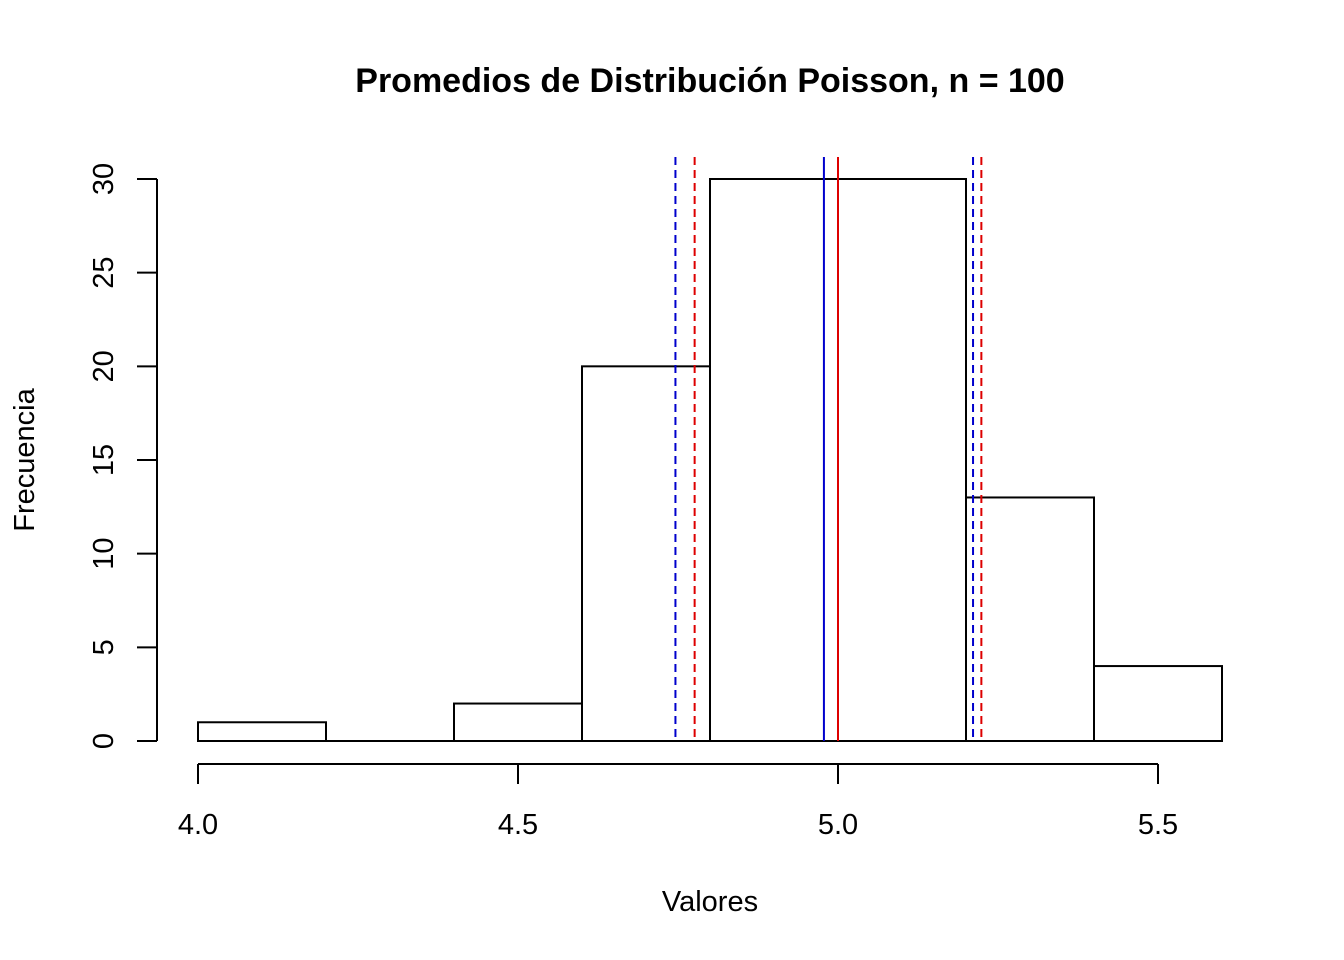 This screenshot has width=1344, height=960. I want to click on vertical-lines-group, so click(828, 449).